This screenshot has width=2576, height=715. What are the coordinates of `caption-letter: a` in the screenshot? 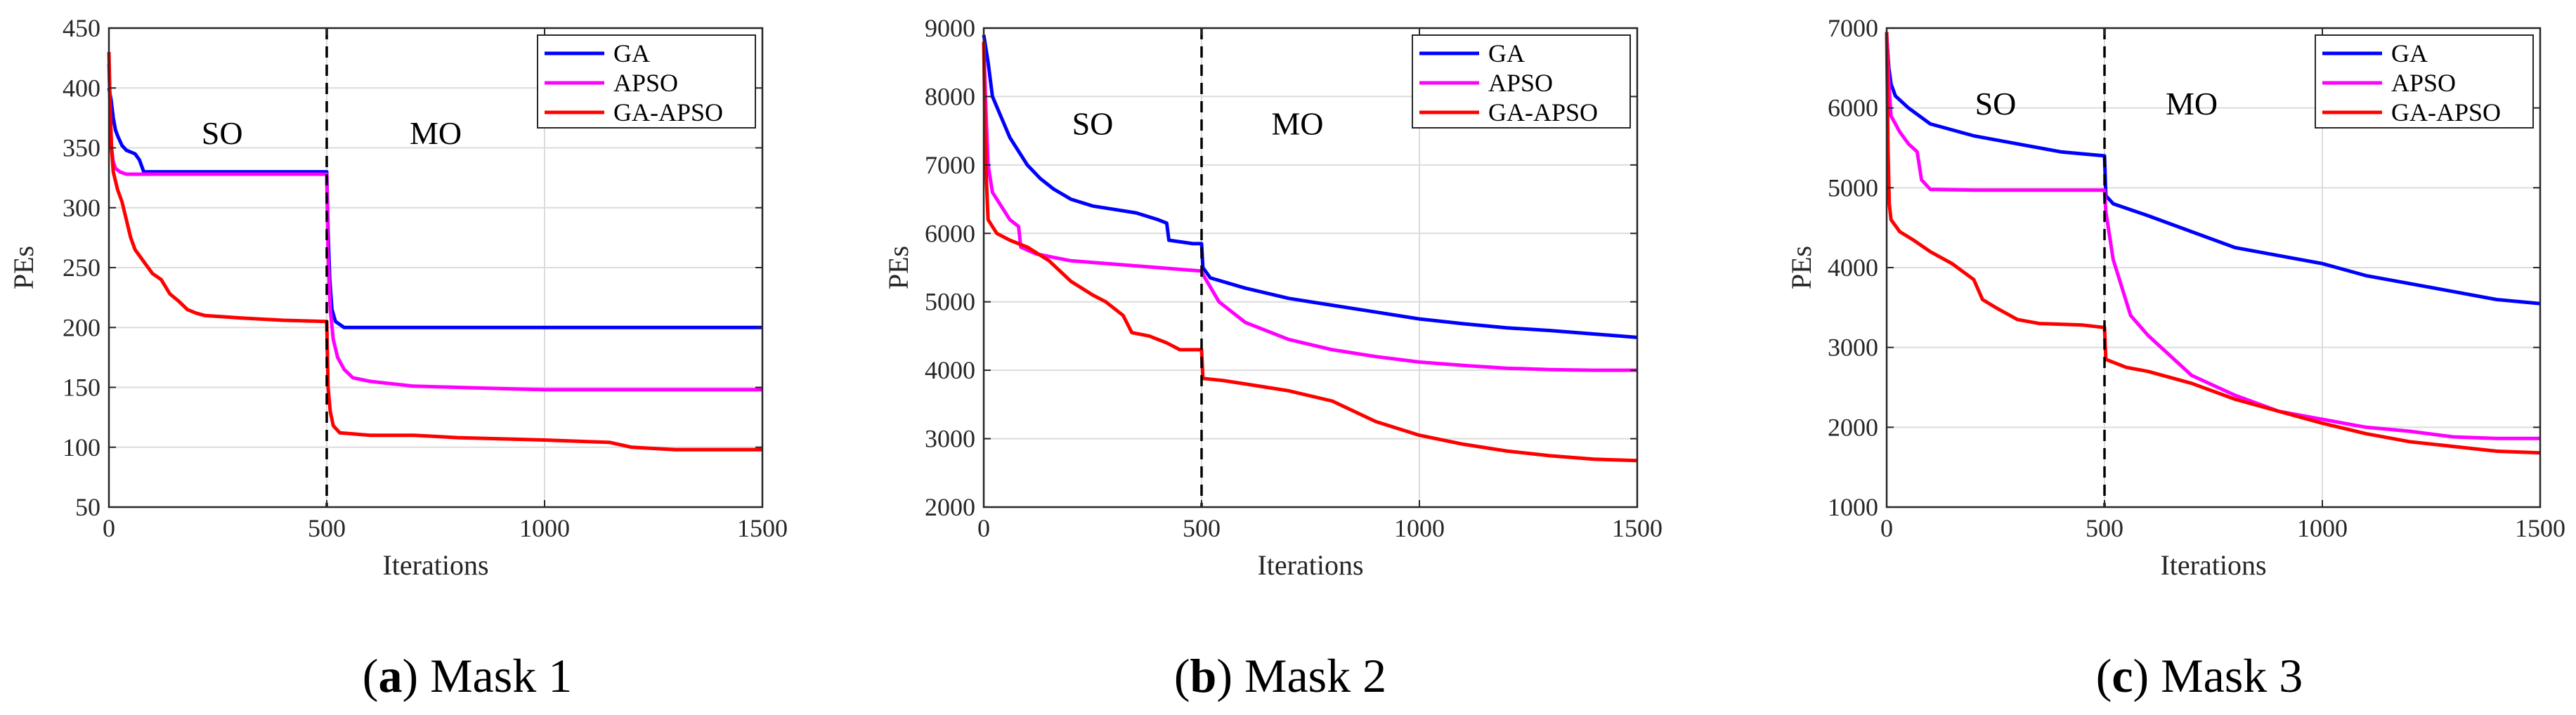 It's located at (390, 675).